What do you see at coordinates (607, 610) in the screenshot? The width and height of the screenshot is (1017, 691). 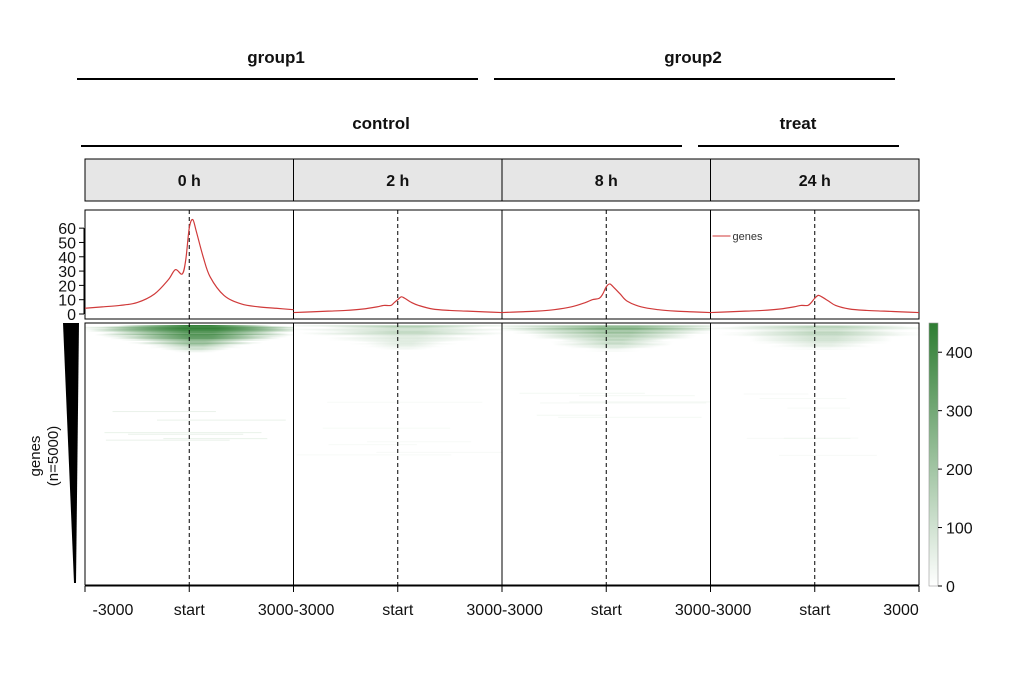 I see `x-tick-label-2-1: start` at bounding box center [607, 610].